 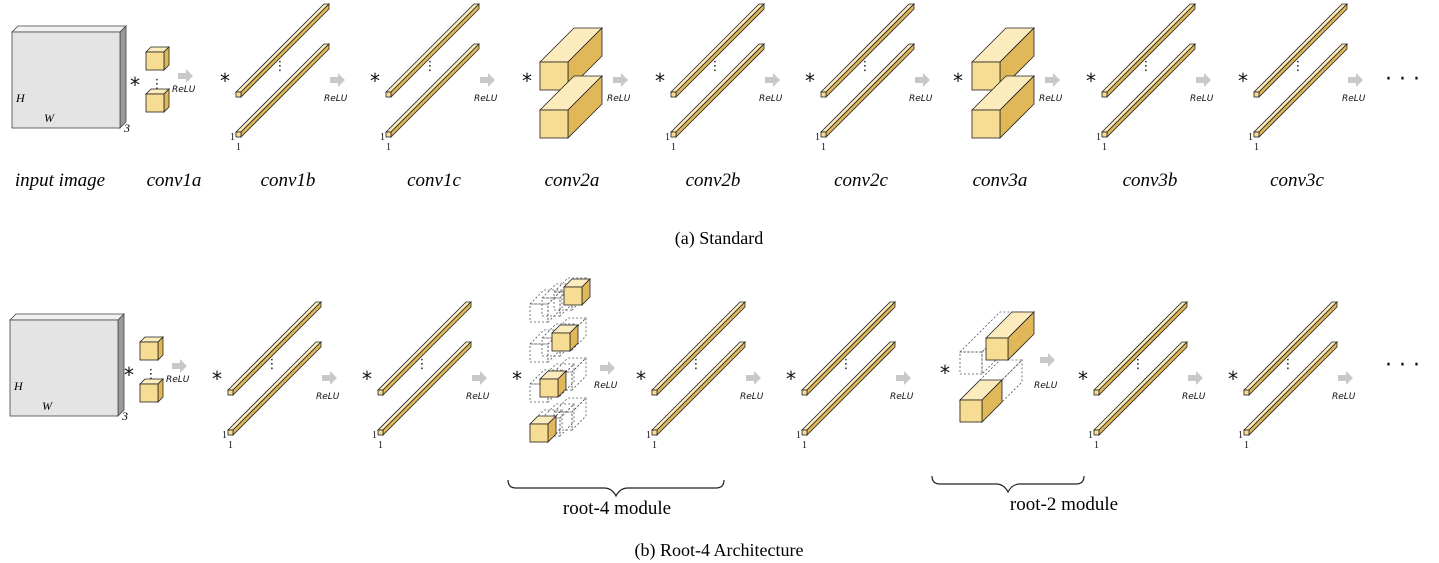 What do you see at coordinates (274, 348) in the screenshot?
I see `b-conv1b-filter-first` at bounding box center [274, 348].